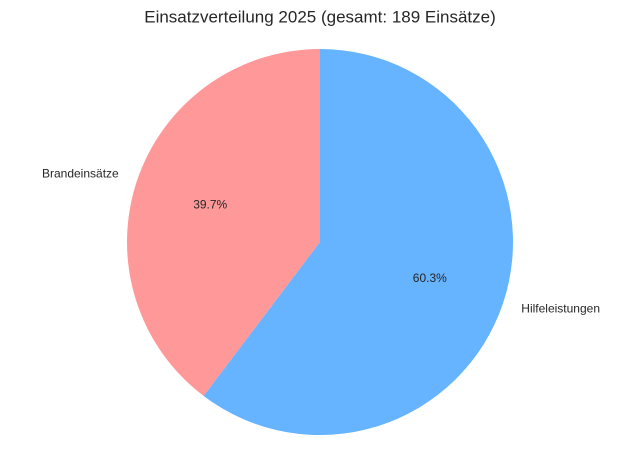 This screenshot has width=640, height=464. I want to click on value-label: 60.3%, so click(430, 278).